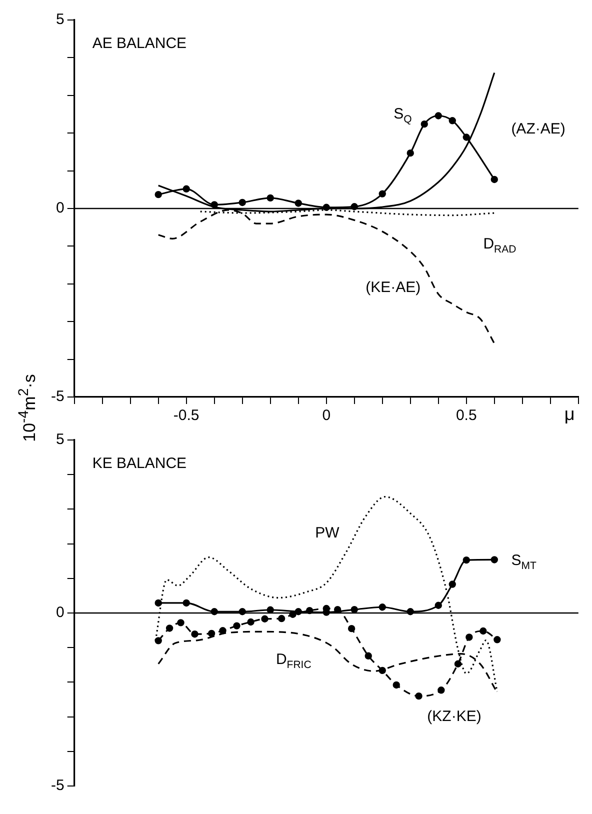 The image size is (592, 814). Describe the element at coordinates (327, 533) in the screenshot. I see `series-label: PW` at that location.